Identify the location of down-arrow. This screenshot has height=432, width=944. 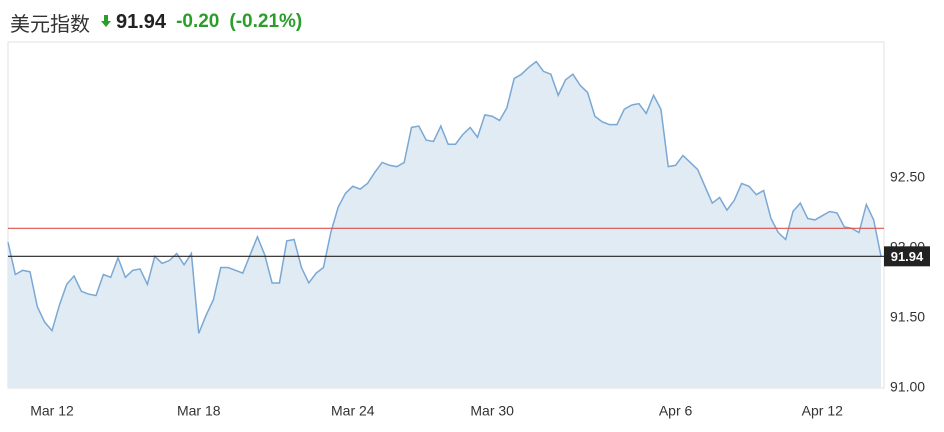
(106, 21).